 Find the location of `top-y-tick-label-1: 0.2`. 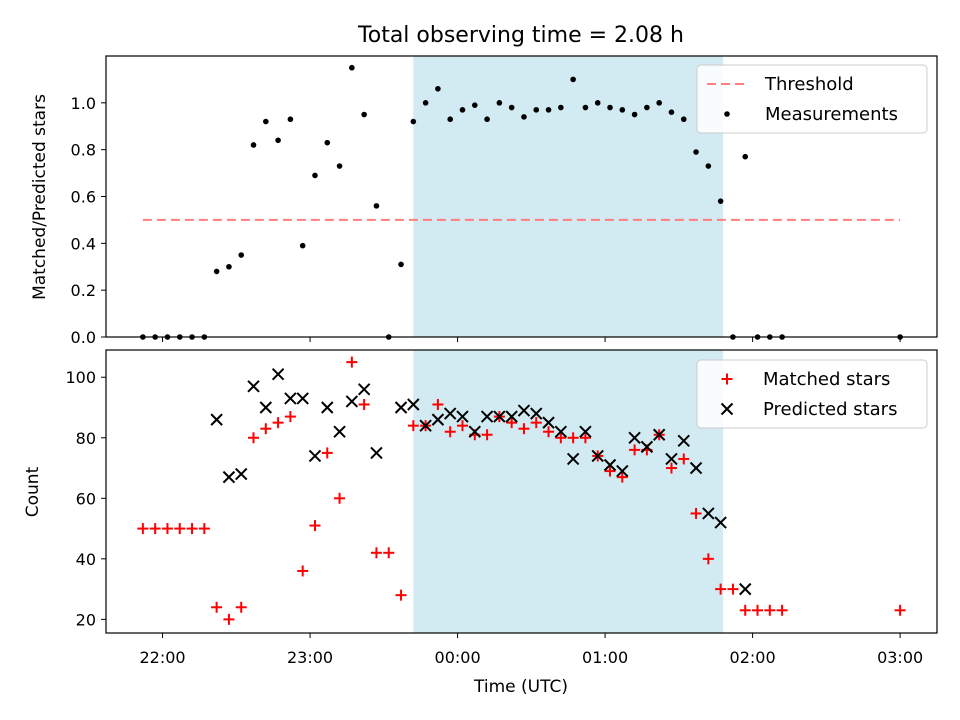

top-y-tick-label-1: 0.2 is located at coordinates (83, 290).